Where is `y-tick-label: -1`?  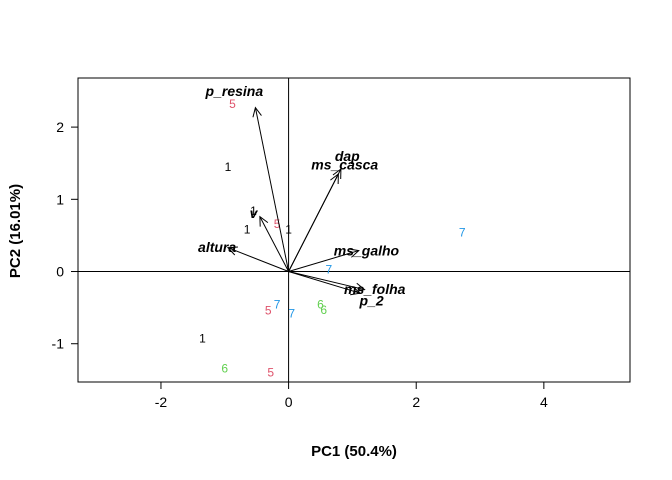 y-tick-label: -1 is located at coordinates (58, 344).